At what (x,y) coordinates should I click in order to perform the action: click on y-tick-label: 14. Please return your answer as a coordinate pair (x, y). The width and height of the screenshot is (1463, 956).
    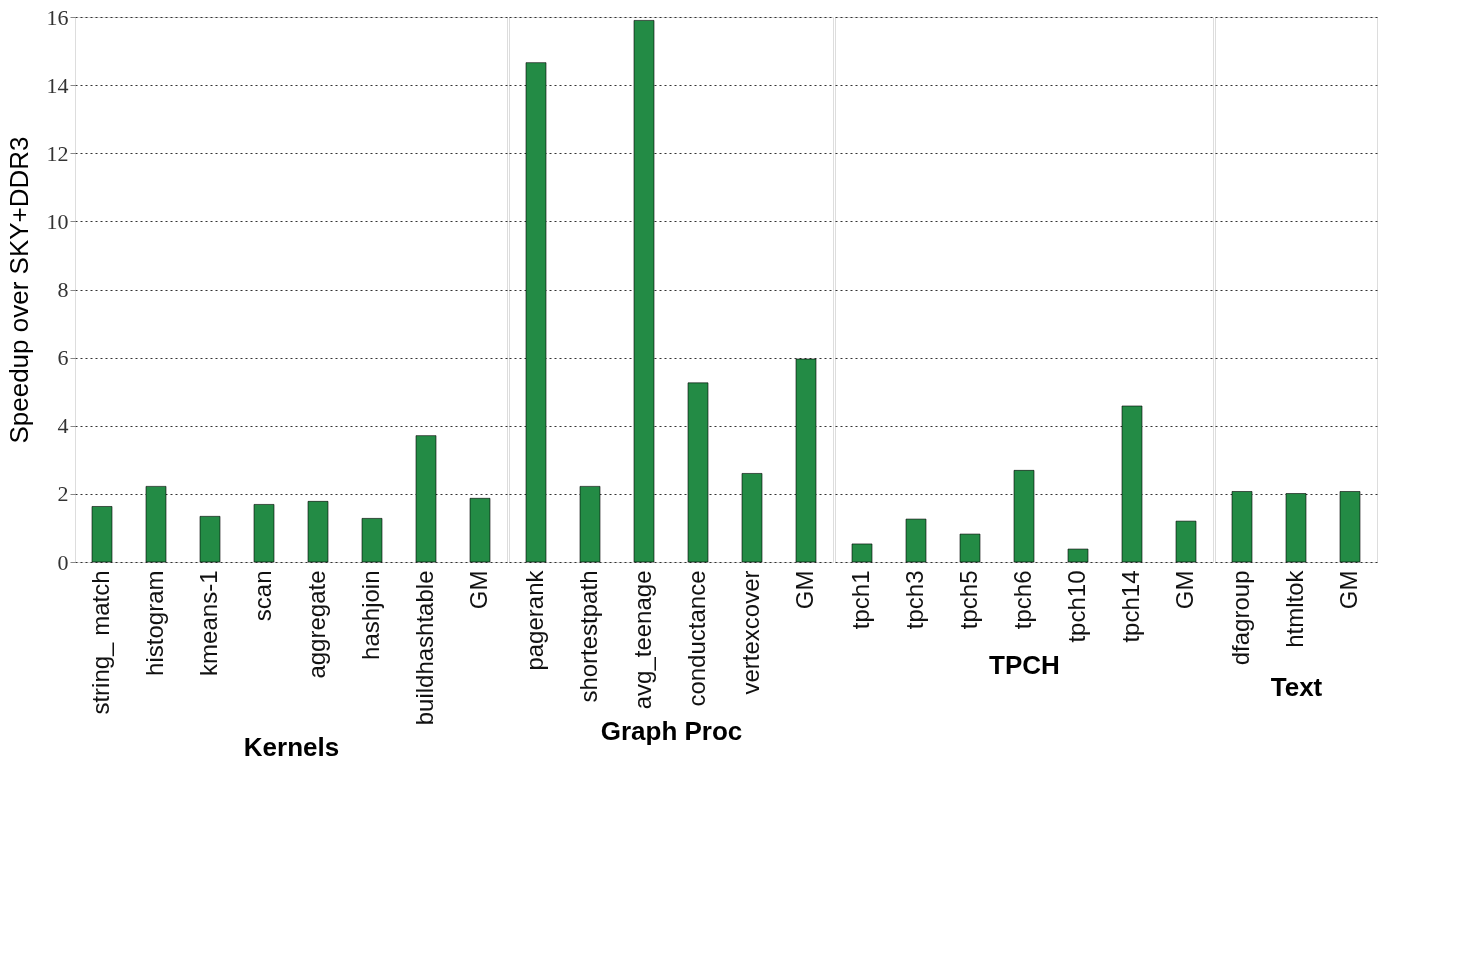
    Looking at the image, I should click on (57, 85).